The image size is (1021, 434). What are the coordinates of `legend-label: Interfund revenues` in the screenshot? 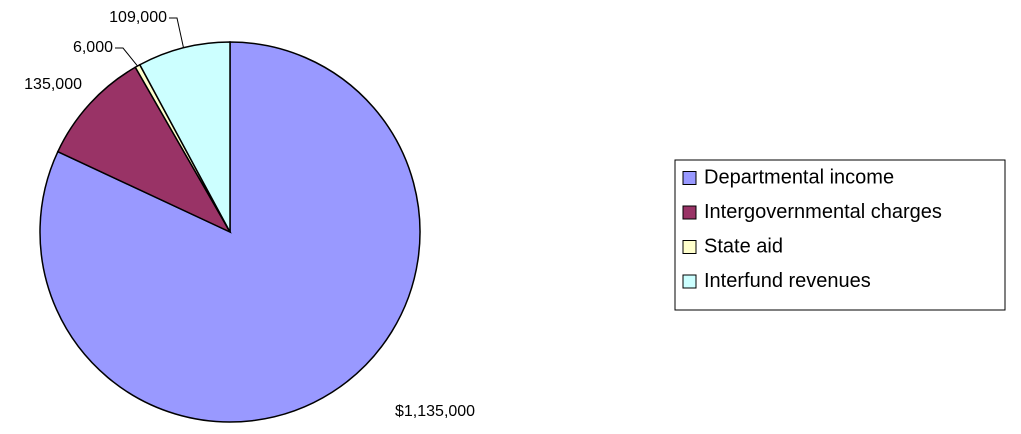 It's located at (787, 281).